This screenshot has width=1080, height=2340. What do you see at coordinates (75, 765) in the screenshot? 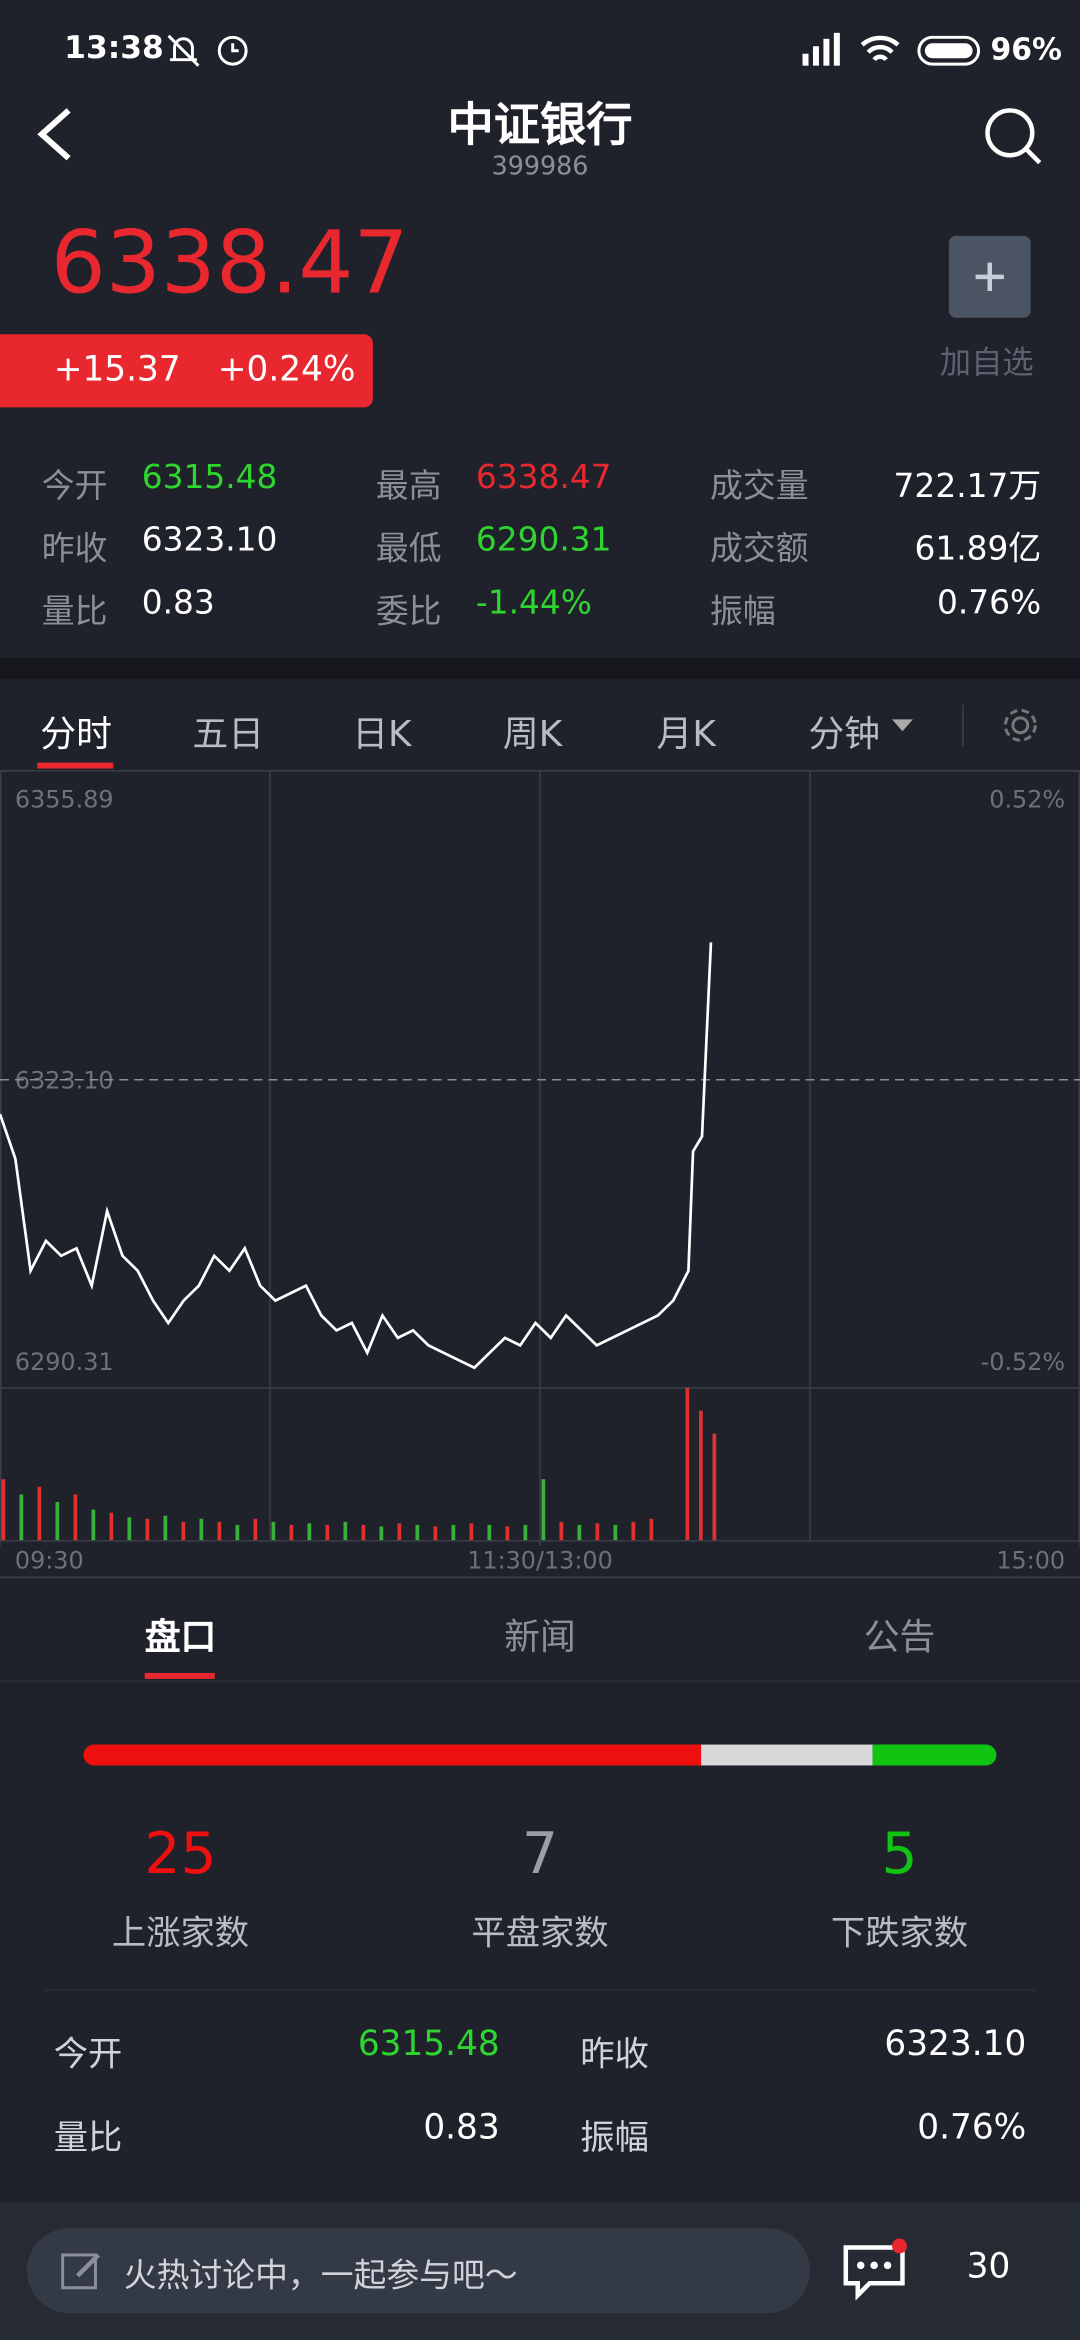
I see `tab-underline` at bounding box center [75, 765].